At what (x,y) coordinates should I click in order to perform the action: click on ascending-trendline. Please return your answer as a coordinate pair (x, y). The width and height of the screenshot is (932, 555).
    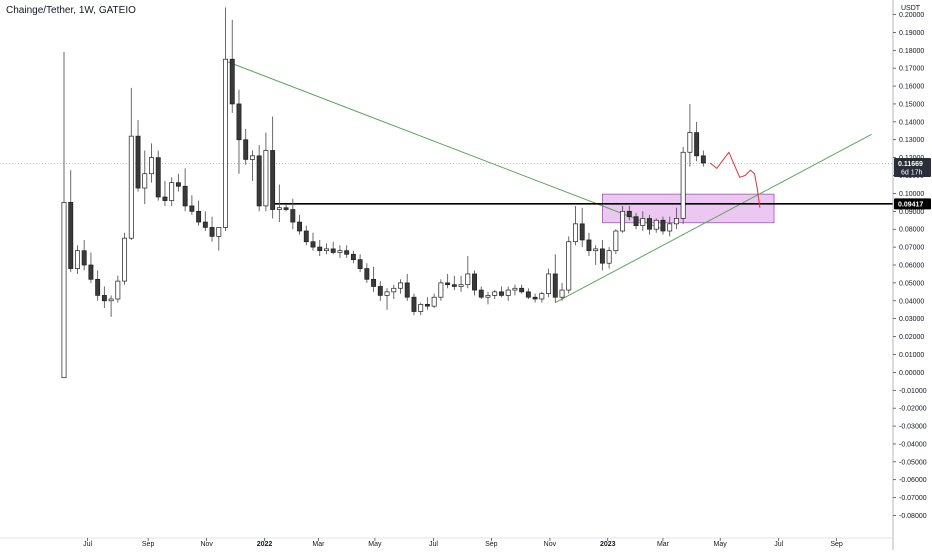
    Looking at the image, I should click on (713, 218).